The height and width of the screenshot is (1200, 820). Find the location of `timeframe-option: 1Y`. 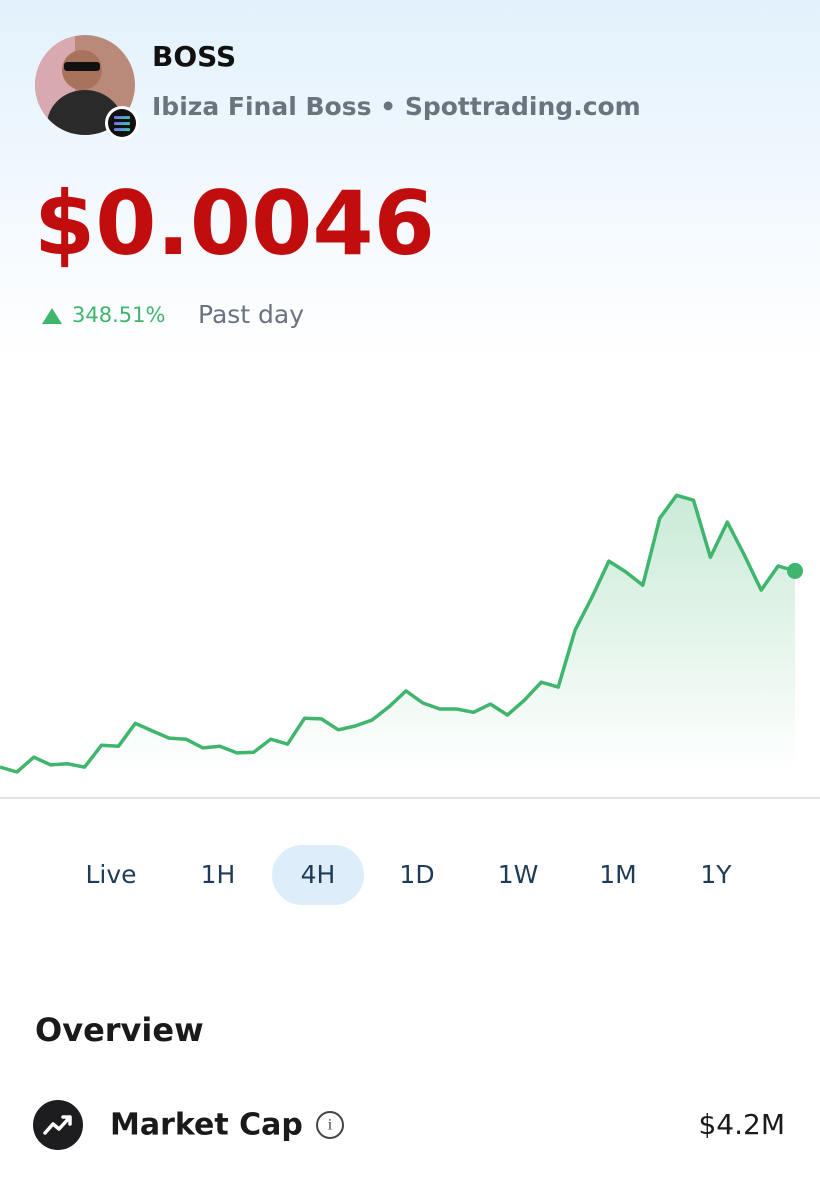

timeframe-option: 1Y is located at coordinates (716, 874).